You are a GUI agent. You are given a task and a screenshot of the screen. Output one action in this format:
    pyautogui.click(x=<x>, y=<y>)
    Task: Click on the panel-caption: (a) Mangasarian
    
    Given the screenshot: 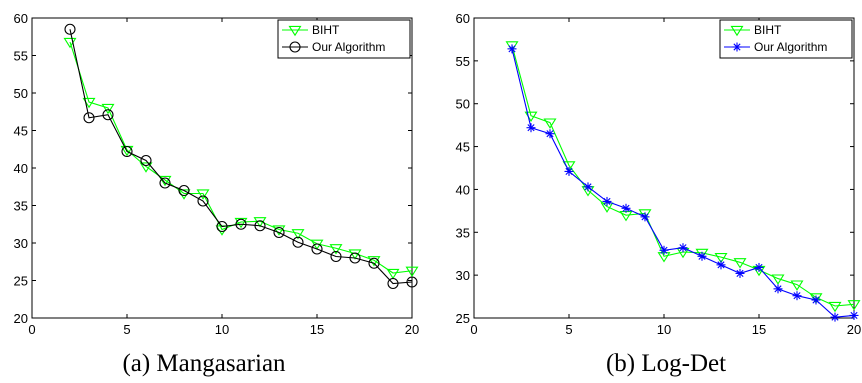 What is the action you would take?
    pyautogui.click(x=204, y=363)
    